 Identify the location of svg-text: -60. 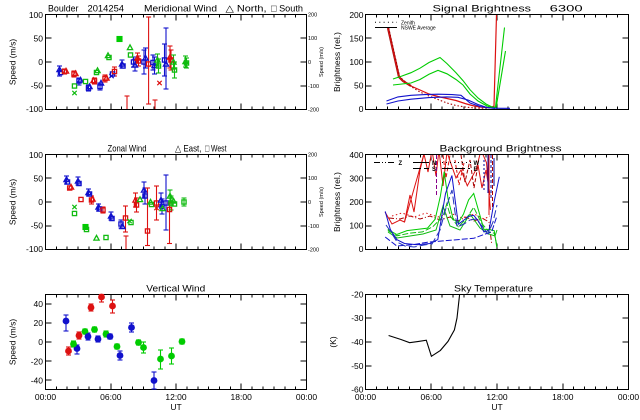
(357, 390).